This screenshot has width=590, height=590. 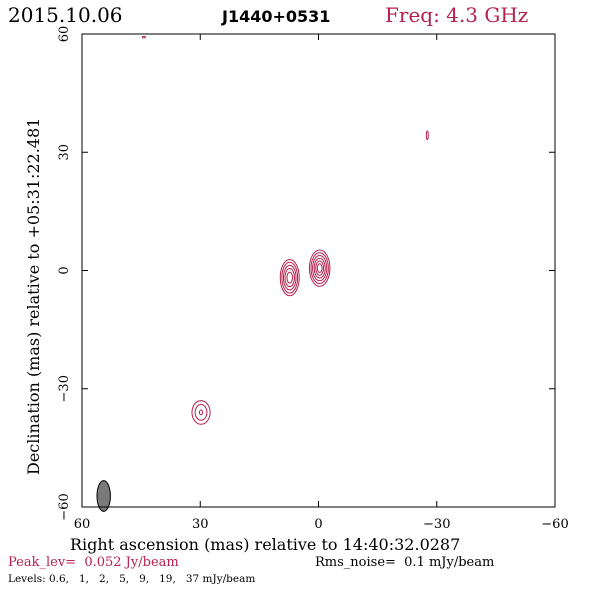 I want to click on x-tick-label: −60, so click(x=554, y=524).